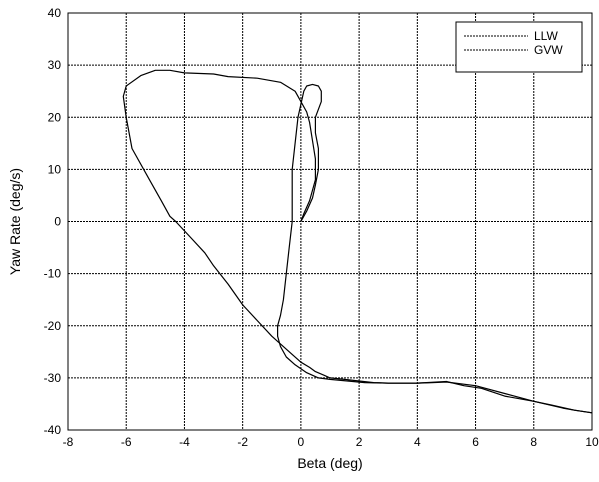 The height and width of the screenshot is (482, 599). Describe the element at coordinates (68, 442) in the screenshot. I see `x-tick-label: -8` at that location.